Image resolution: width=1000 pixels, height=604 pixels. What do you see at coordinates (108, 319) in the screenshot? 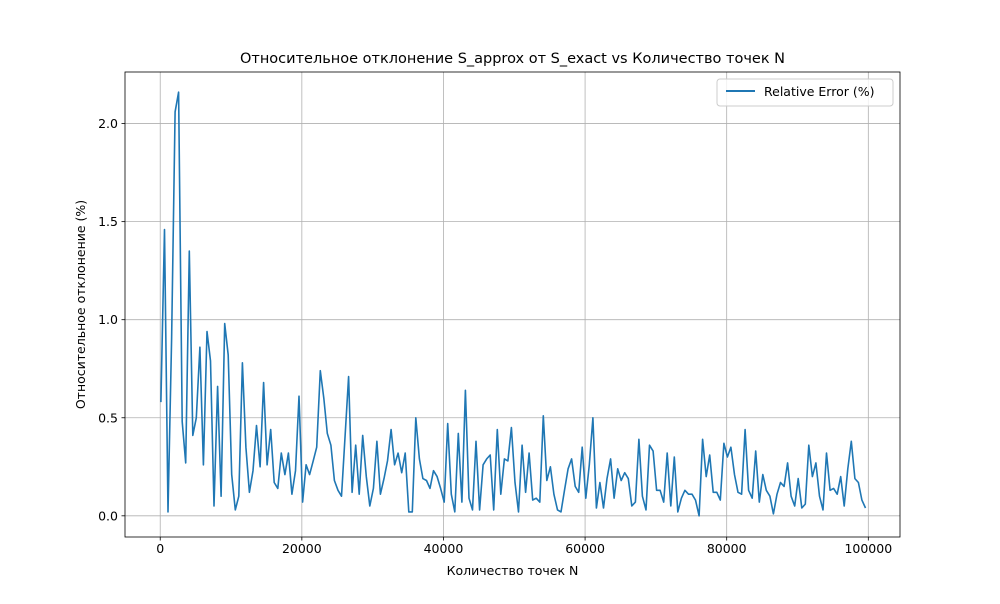
I see `y-tick-label: 1.0` at bounding box center [108, 319].